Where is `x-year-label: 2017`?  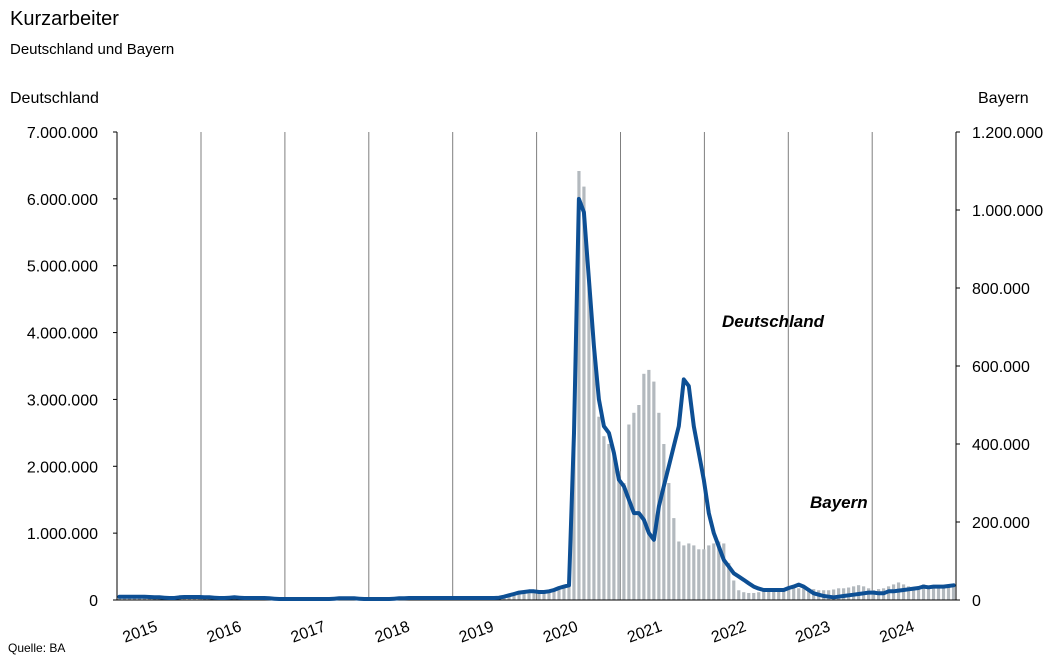
x-year-label: 2017 is located at coordinates (308, 632).